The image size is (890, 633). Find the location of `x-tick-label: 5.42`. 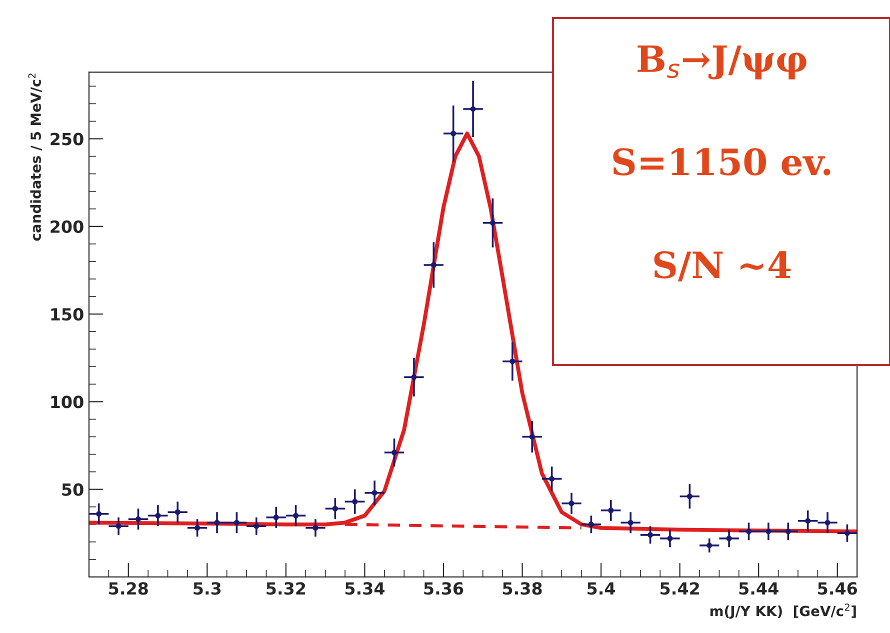

x-tick-label: 5.42 is located at coordinates (679, 588).